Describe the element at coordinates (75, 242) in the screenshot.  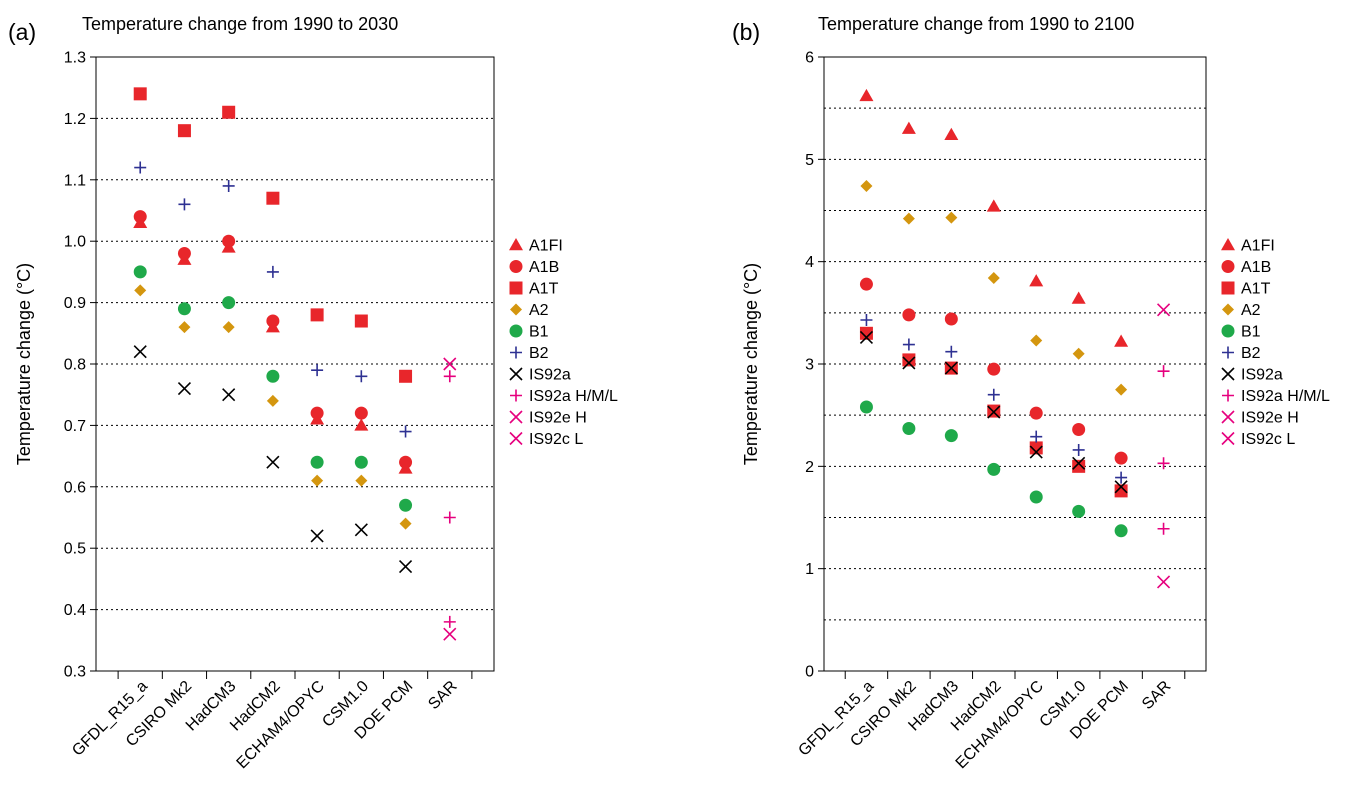
I see `y-tick-label: 1.0` at that location.